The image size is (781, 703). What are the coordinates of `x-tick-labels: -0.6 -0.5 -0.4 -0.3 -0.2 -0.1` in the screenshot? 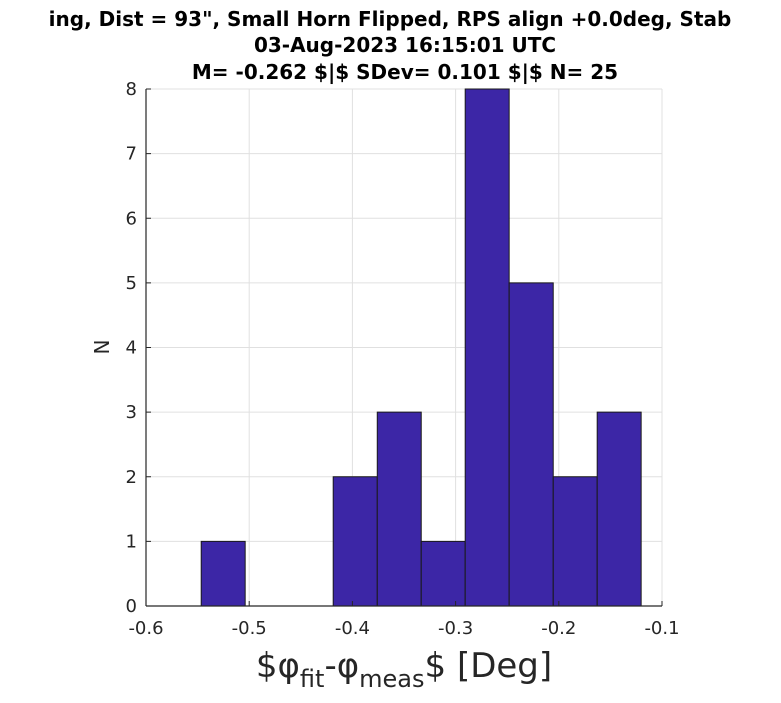 It's located at (403, 628).